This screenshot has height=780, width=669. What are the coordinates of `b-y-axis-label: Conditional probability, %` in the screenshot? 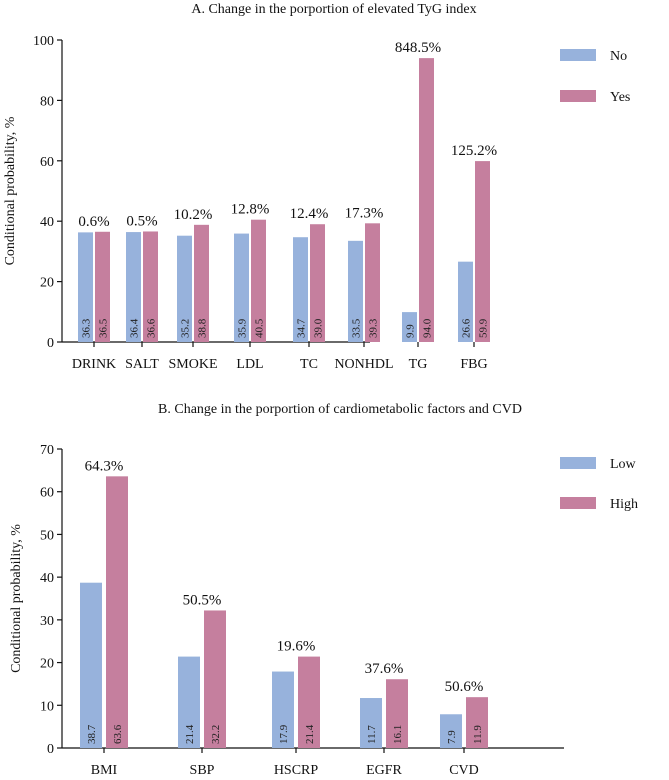 It's located at (16, 598).